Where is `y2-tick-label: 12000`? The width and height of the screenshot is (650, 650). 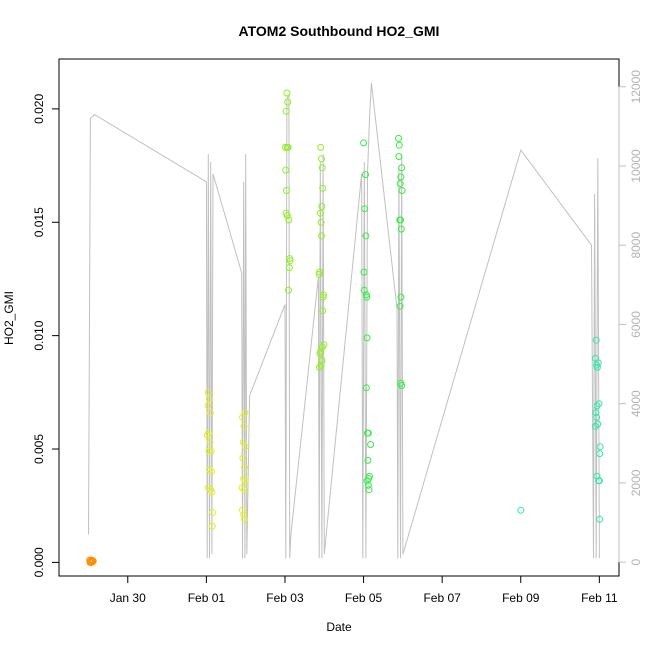 y2-tick-label: 12000 is located at coordinates (636, 87).